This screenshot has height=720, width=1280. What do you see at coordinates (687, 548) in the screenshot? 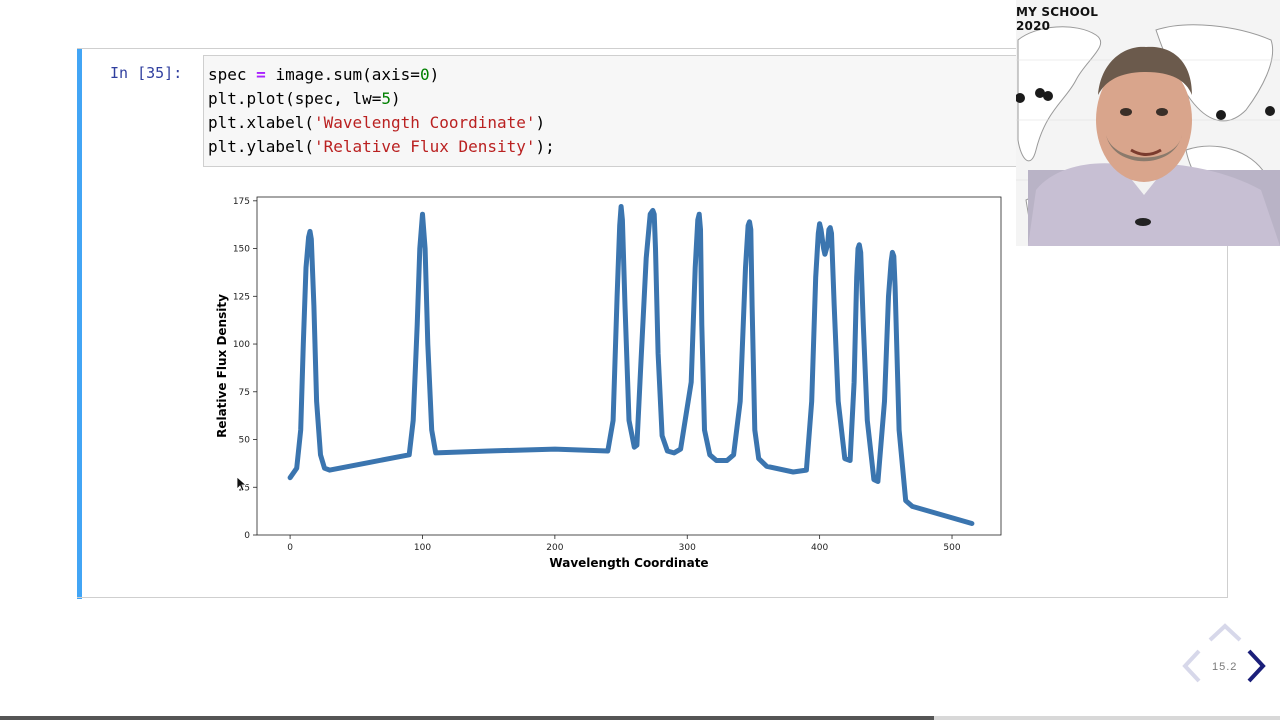
I see `x-tick-label: 300` at bounding box center [687, 548].